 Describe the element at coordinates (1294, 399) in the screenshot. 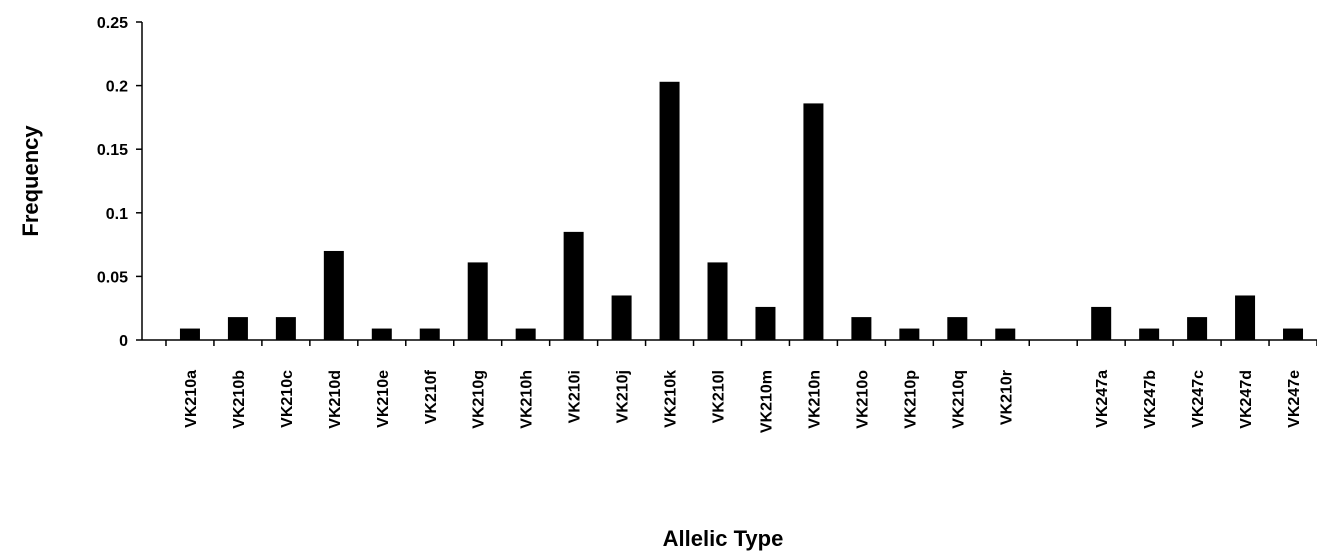

I see `x-tick-label: VK247e` at that location.